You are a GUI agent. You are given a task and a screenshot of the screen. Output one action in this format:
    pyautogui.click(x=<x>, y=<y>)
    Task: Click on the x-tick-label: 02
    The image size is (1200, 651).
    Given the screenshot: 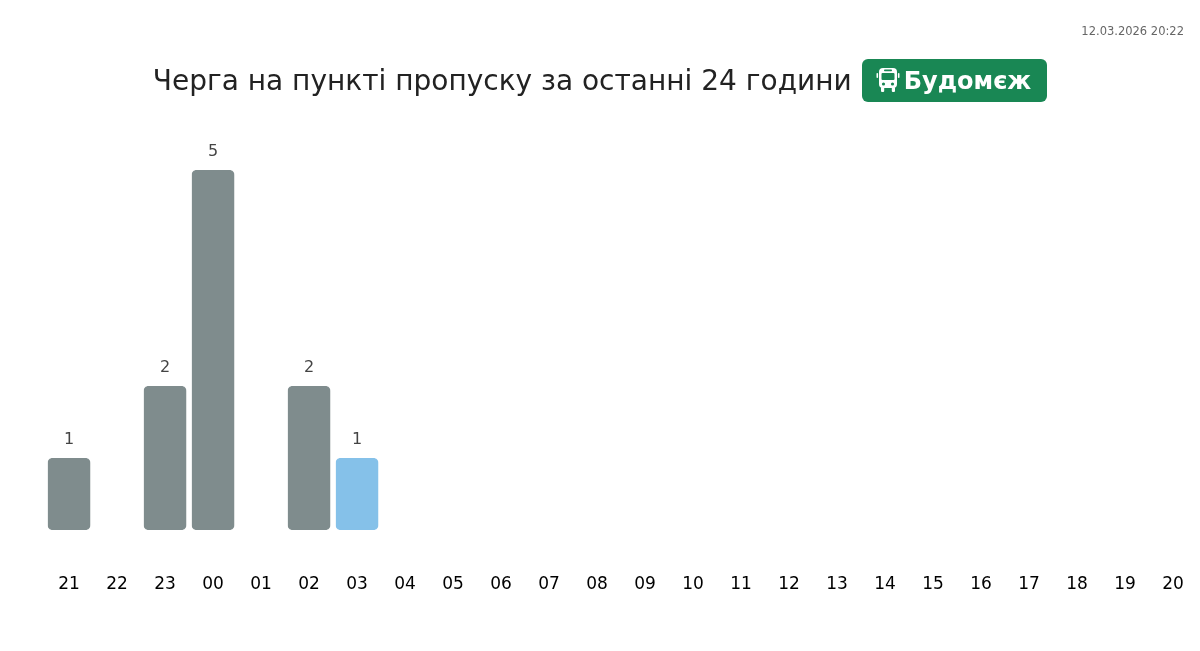 What is the action you would take?
    pyautogui.click(x=309, y=582)
    